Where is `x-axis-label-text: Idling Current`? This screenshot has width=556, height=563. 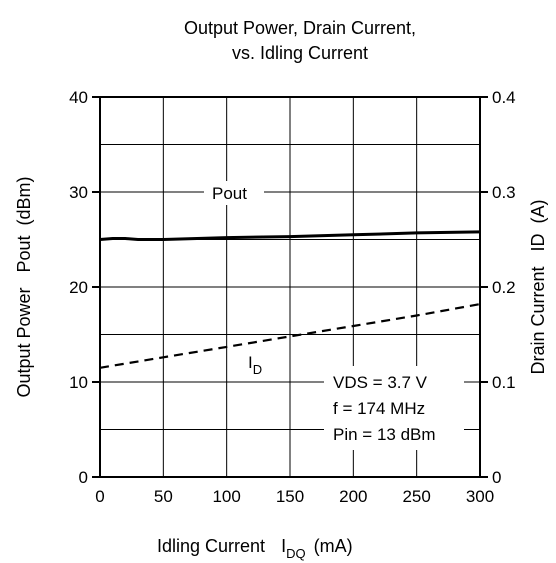
x-axis-label-text: Idling Current is located at coordinates (211, 546).